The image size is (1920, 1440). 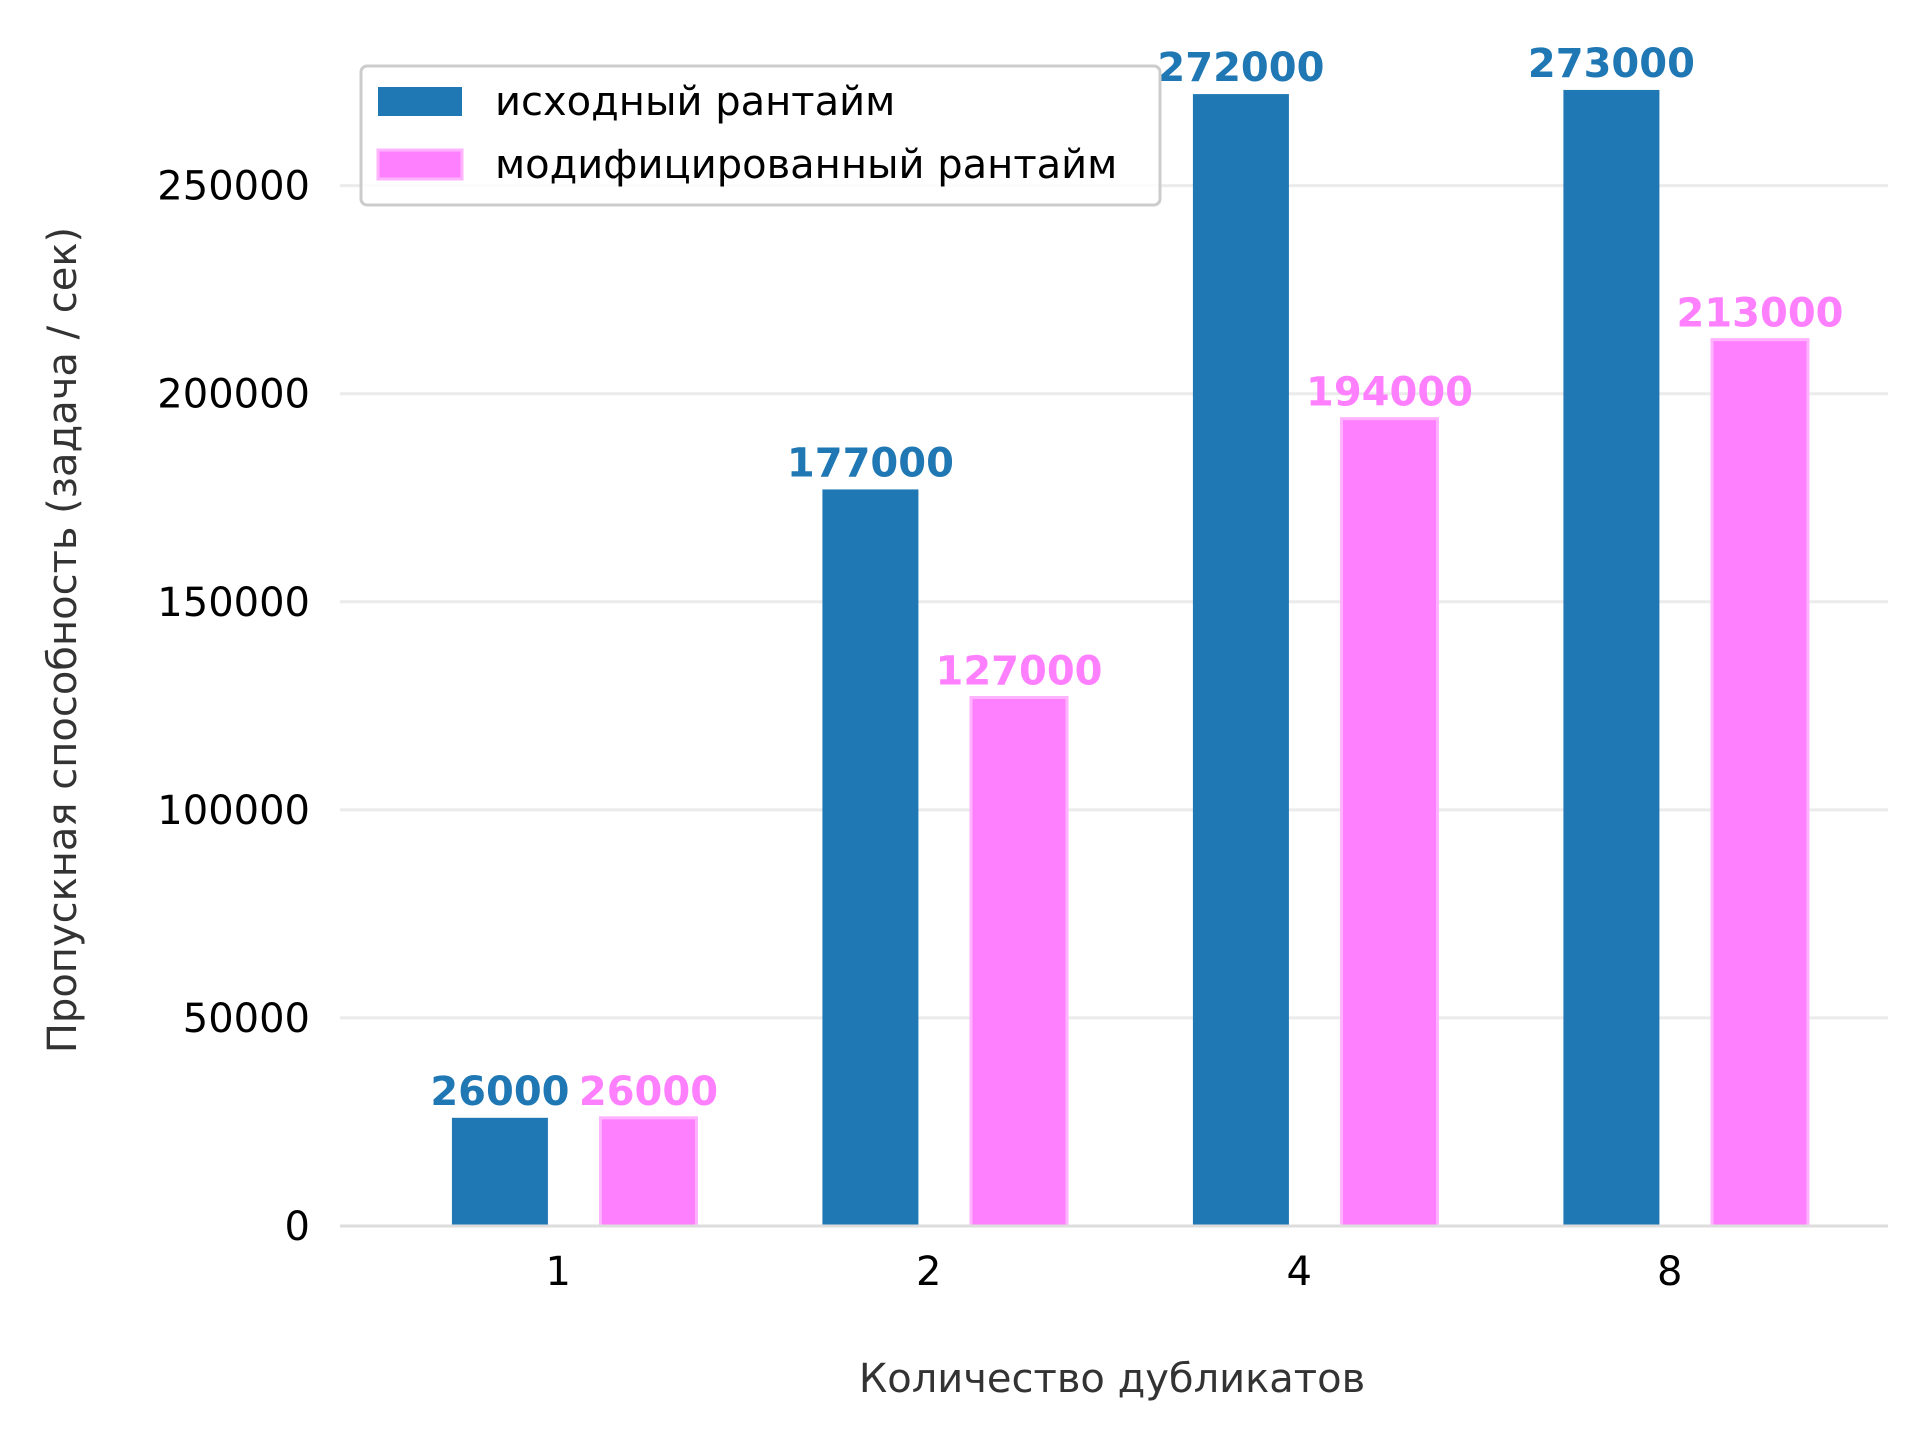 I want to click on legend-swatch-modified, so click(x=420, y=164).